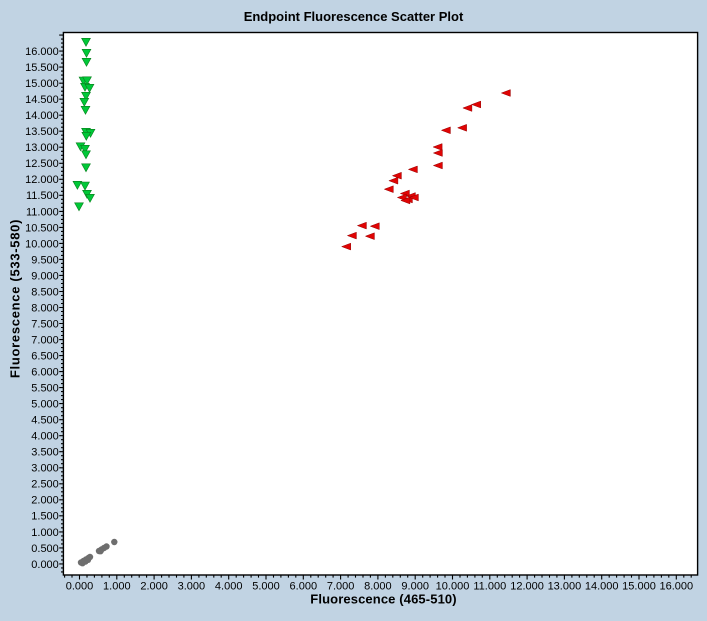  What do you see at coordinates (45, 324) in the screenshot?
I see `svg-text: 7.500` at bounding box center [45, 324].